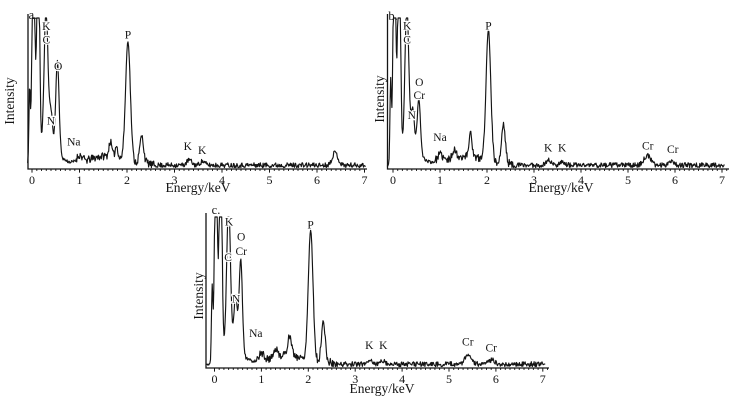 The height and width of the screenshot is (401, 741). I want to click on panel-label-b: b., so click(392, 16).